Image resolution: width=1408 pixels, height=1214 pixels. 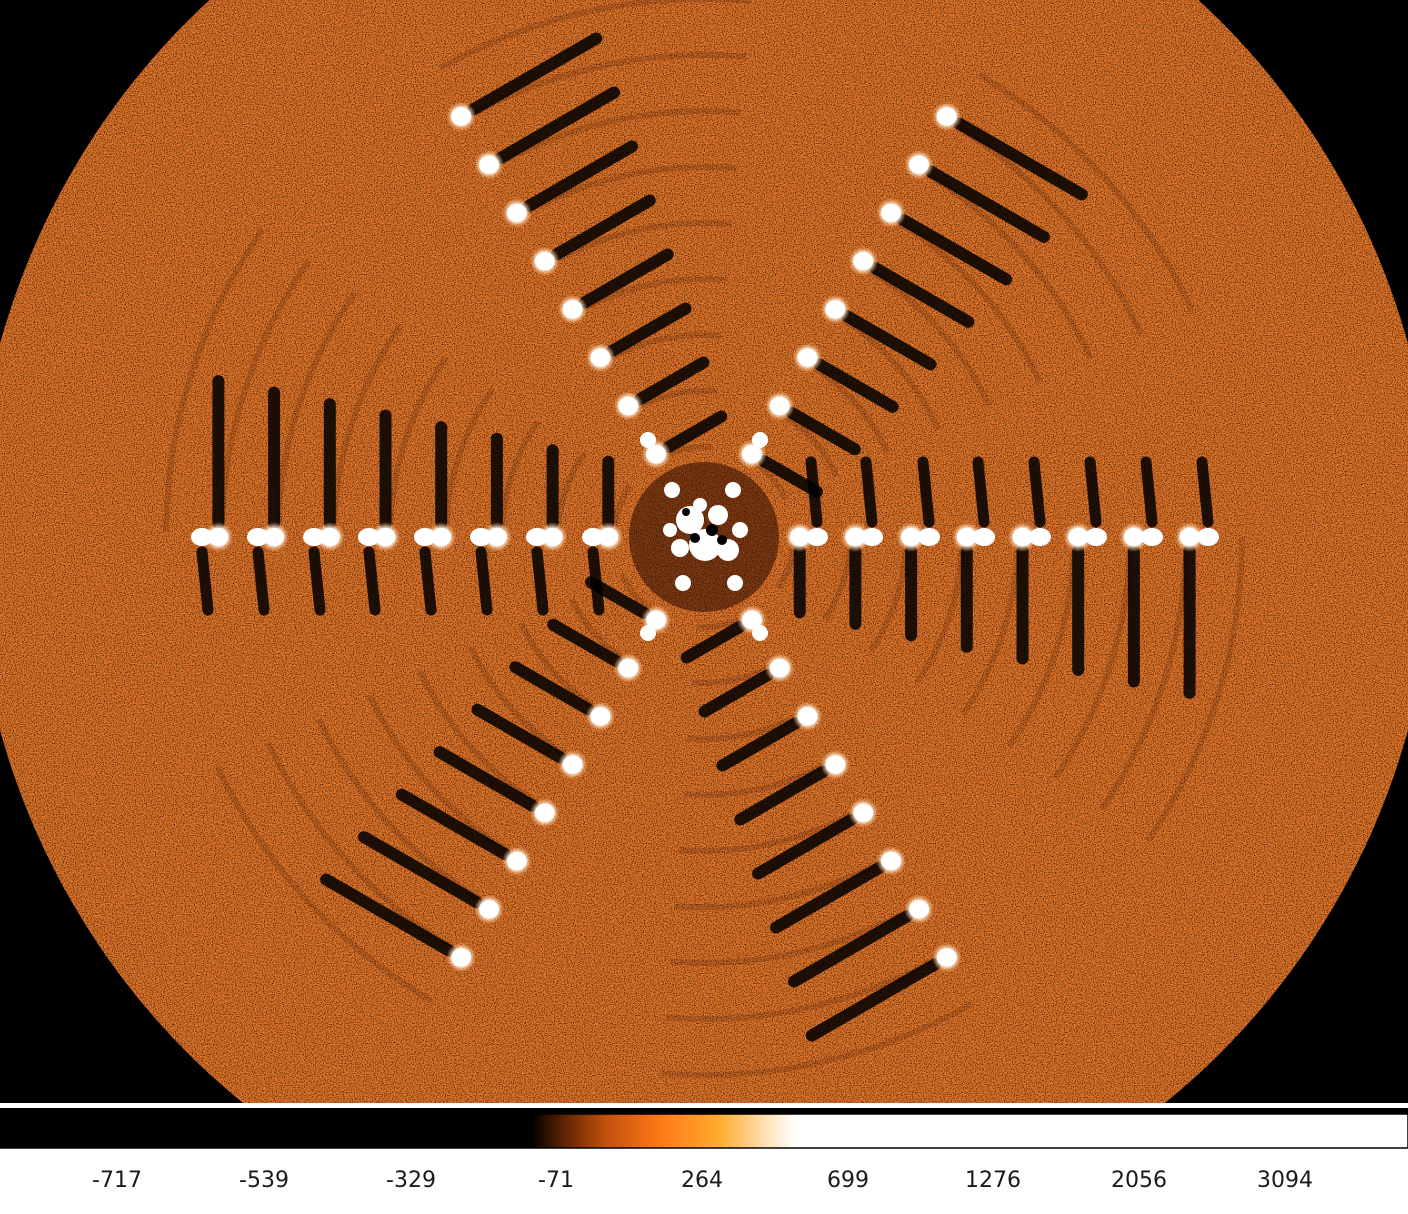 I want to click on central-residual, so click(x=704, y=536).